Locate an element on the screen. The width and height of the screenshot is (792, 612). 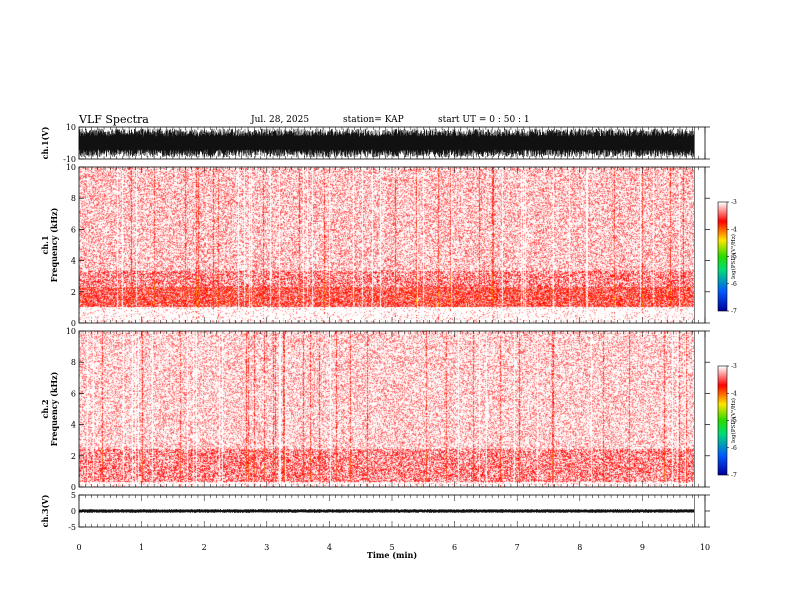
start-time-label: start UT = 0 : 50 : 1 is located at coordinates (484, 120).